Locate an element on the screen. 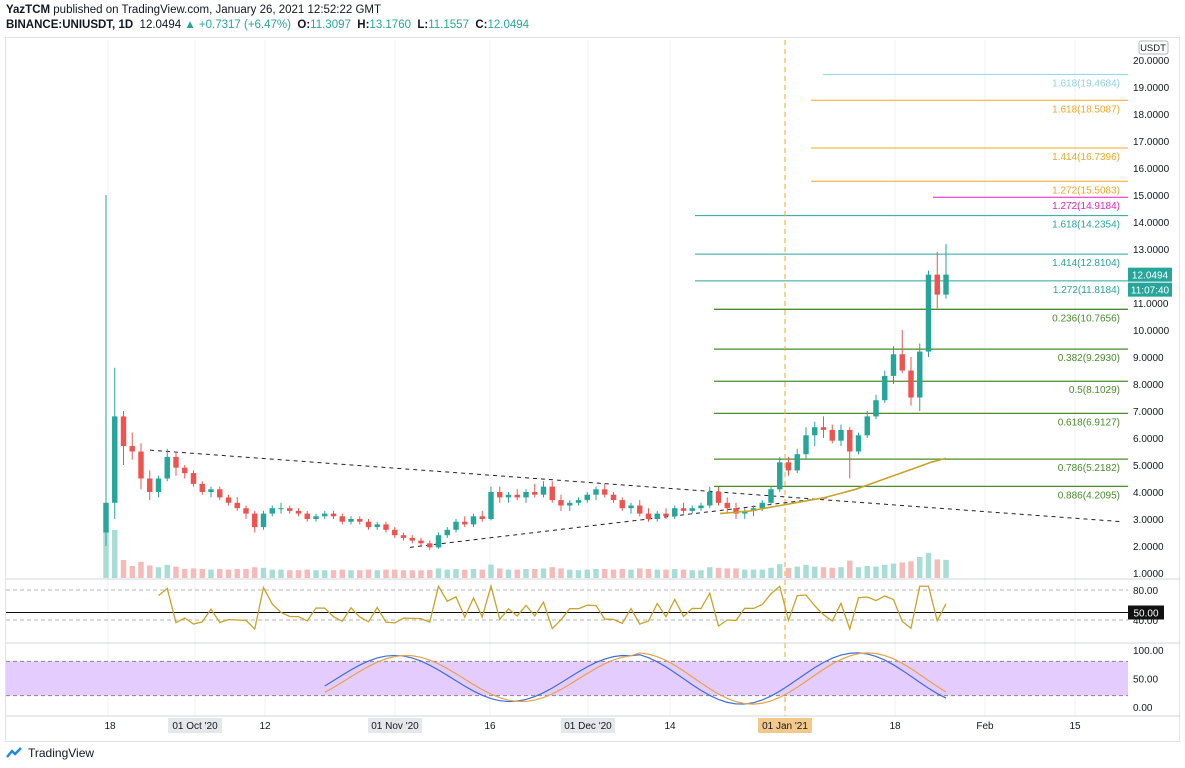  last-price: 12.0494 is located at coordinates (160, 25).